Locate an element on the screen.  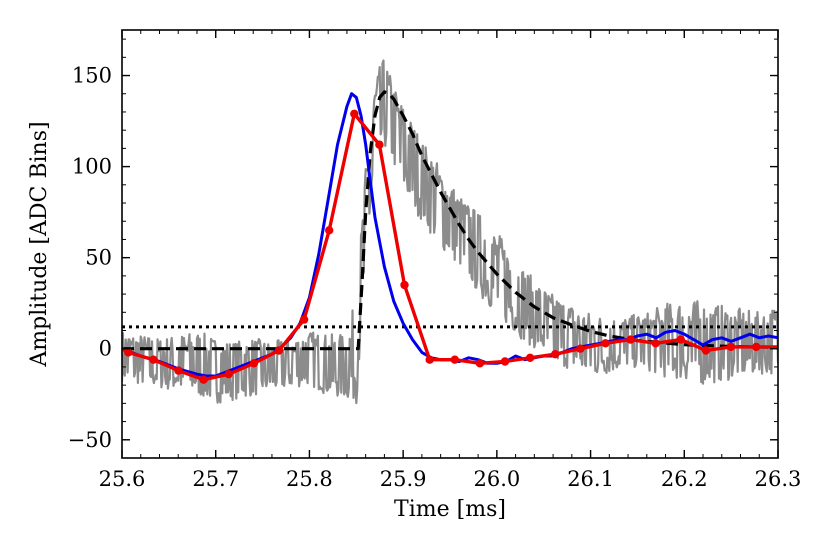
x-tick-label: 26.1 is located at coordinates (590, 479).